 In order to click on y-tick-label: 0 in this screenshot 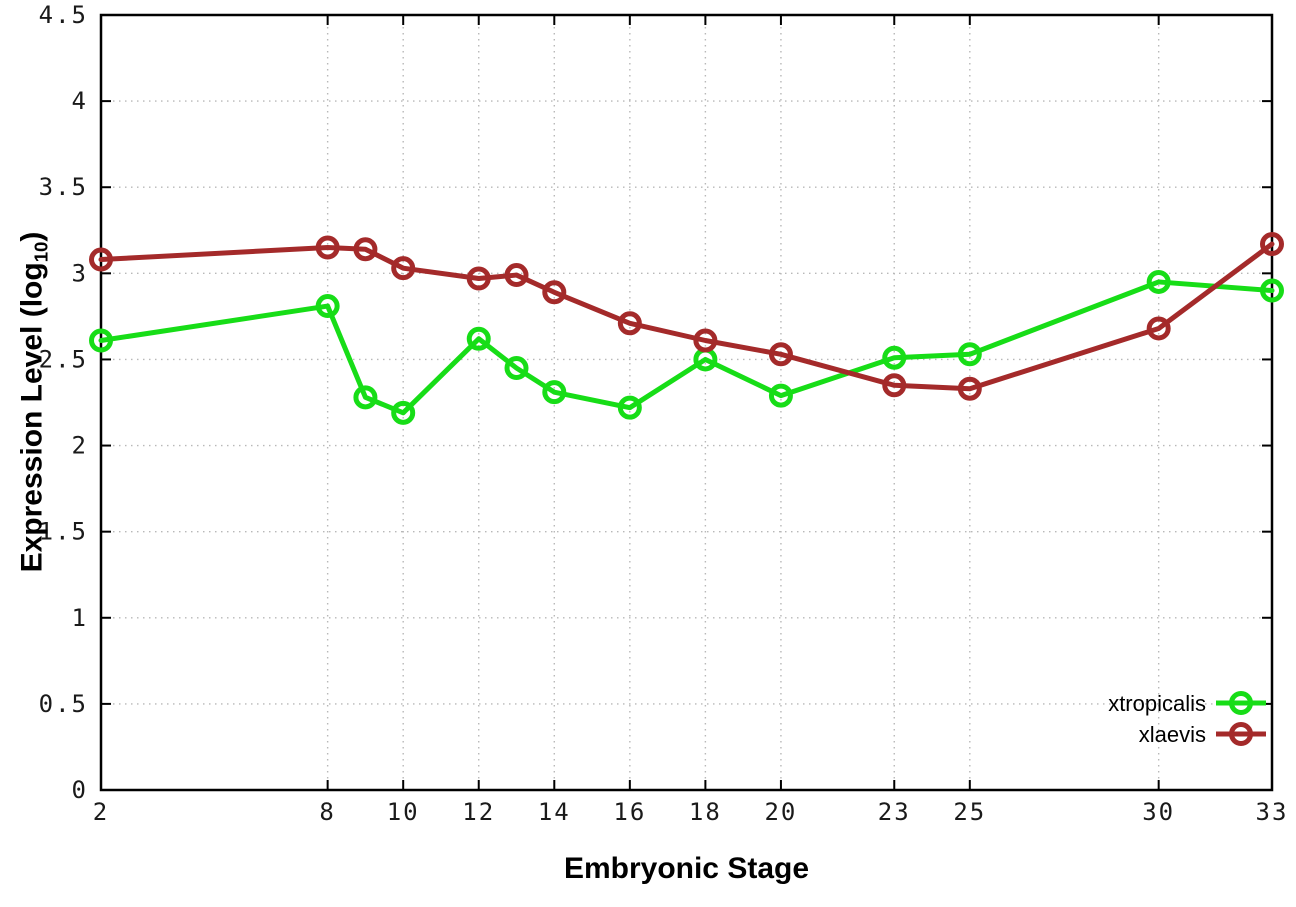, I will do `click(80, 790)`.